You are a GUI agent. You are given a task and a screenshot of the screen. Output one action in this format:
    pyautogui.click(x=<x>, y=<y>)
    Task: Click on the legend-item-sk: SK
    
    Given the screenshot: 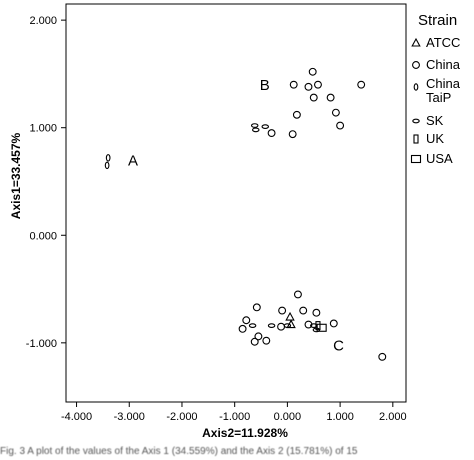 What is the action you would take?
    pyautogui.click(x=428, y=120)
    